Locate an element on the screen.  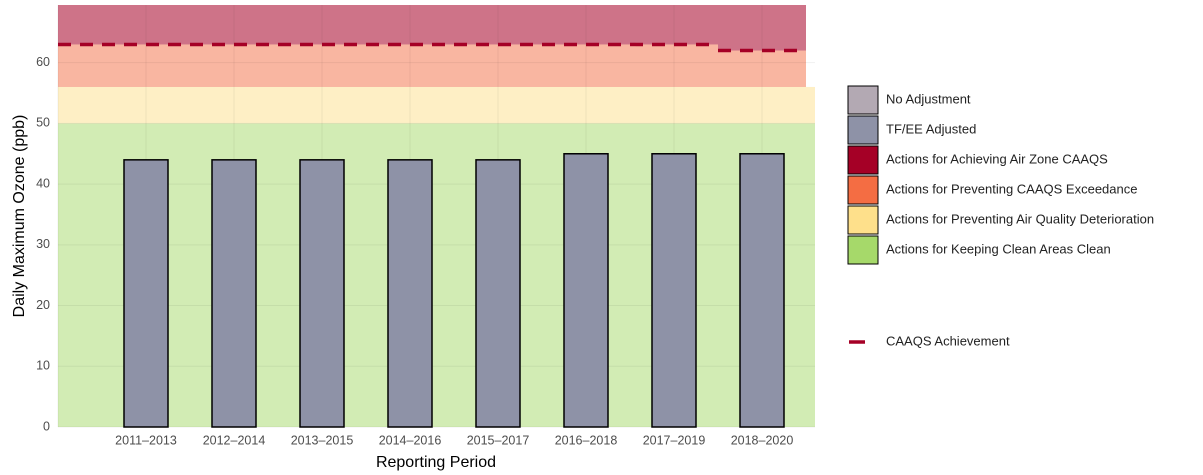
legend-label: Actions for Keeping Clean Areas Clean is located at coordinates (998, 248).